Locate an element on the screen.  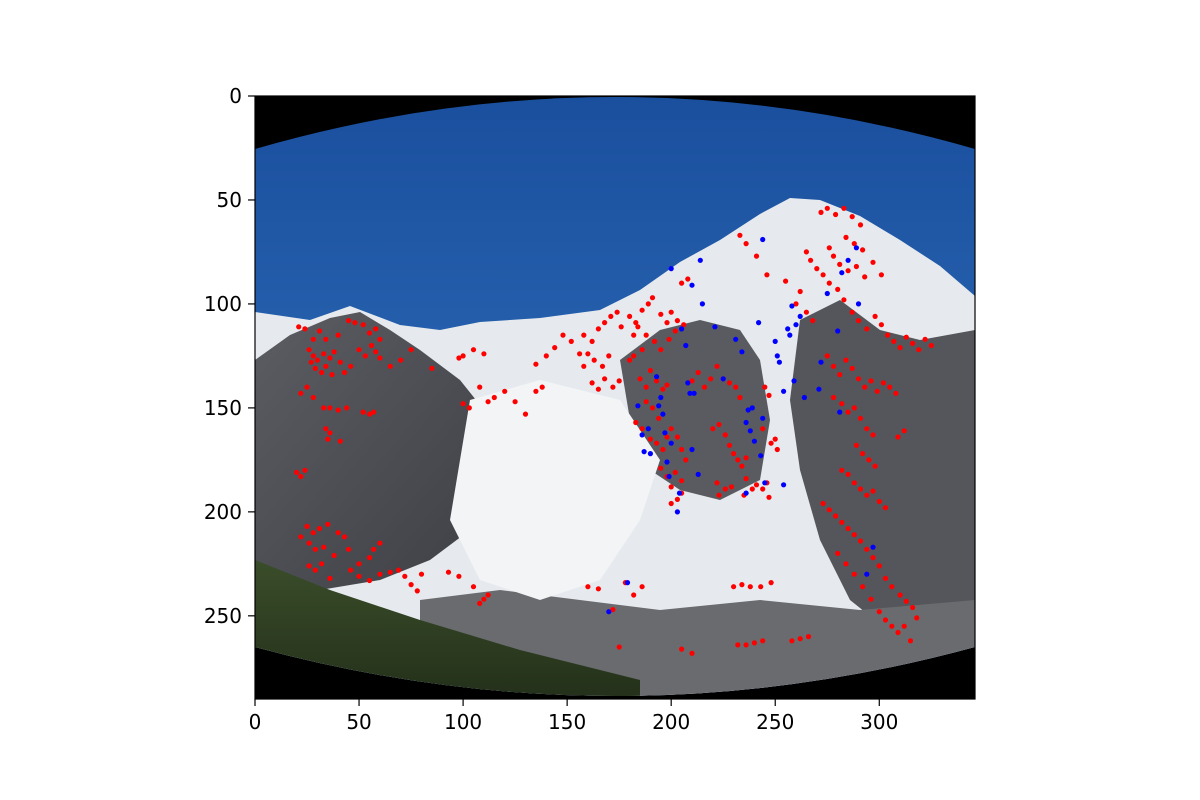
y-tick-label: 100 is located at coordinates (223, 304).